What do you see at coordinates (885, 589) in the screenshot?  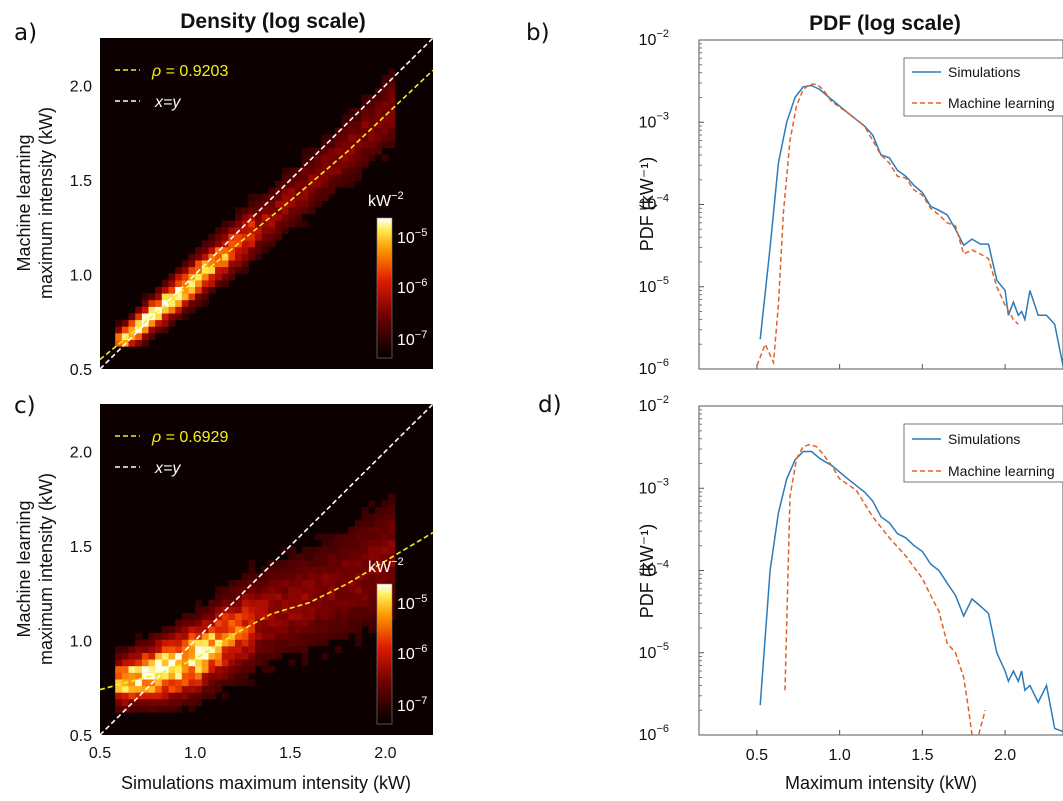 I see `series-machine-learning-d` at bounding box center [885, 589].